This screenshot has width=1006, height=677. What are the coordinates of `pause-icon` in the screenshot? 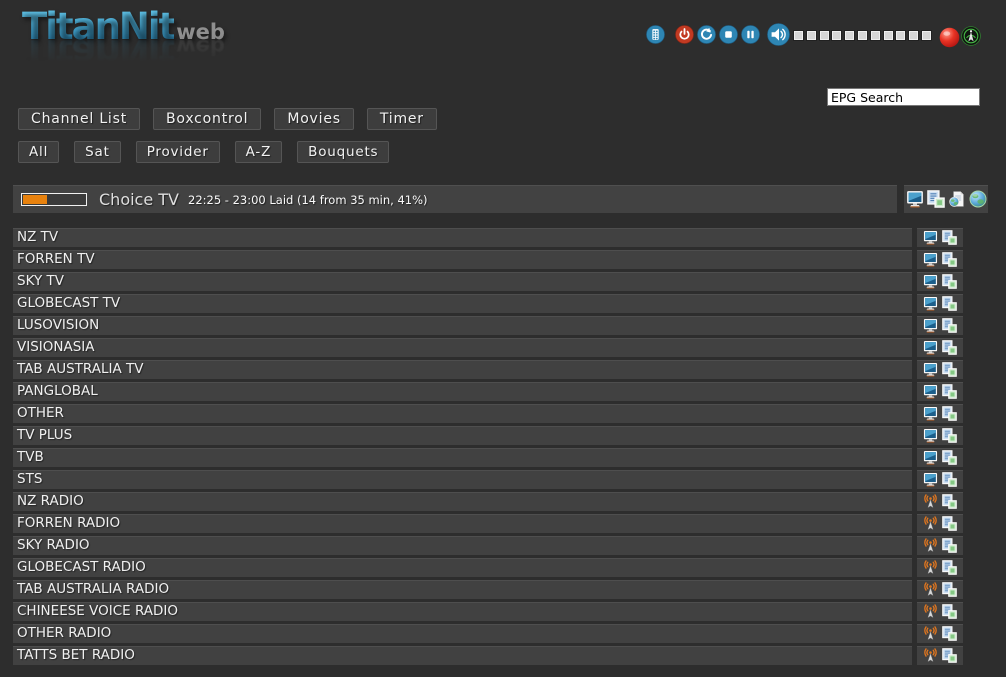 It's located at (750, 34).